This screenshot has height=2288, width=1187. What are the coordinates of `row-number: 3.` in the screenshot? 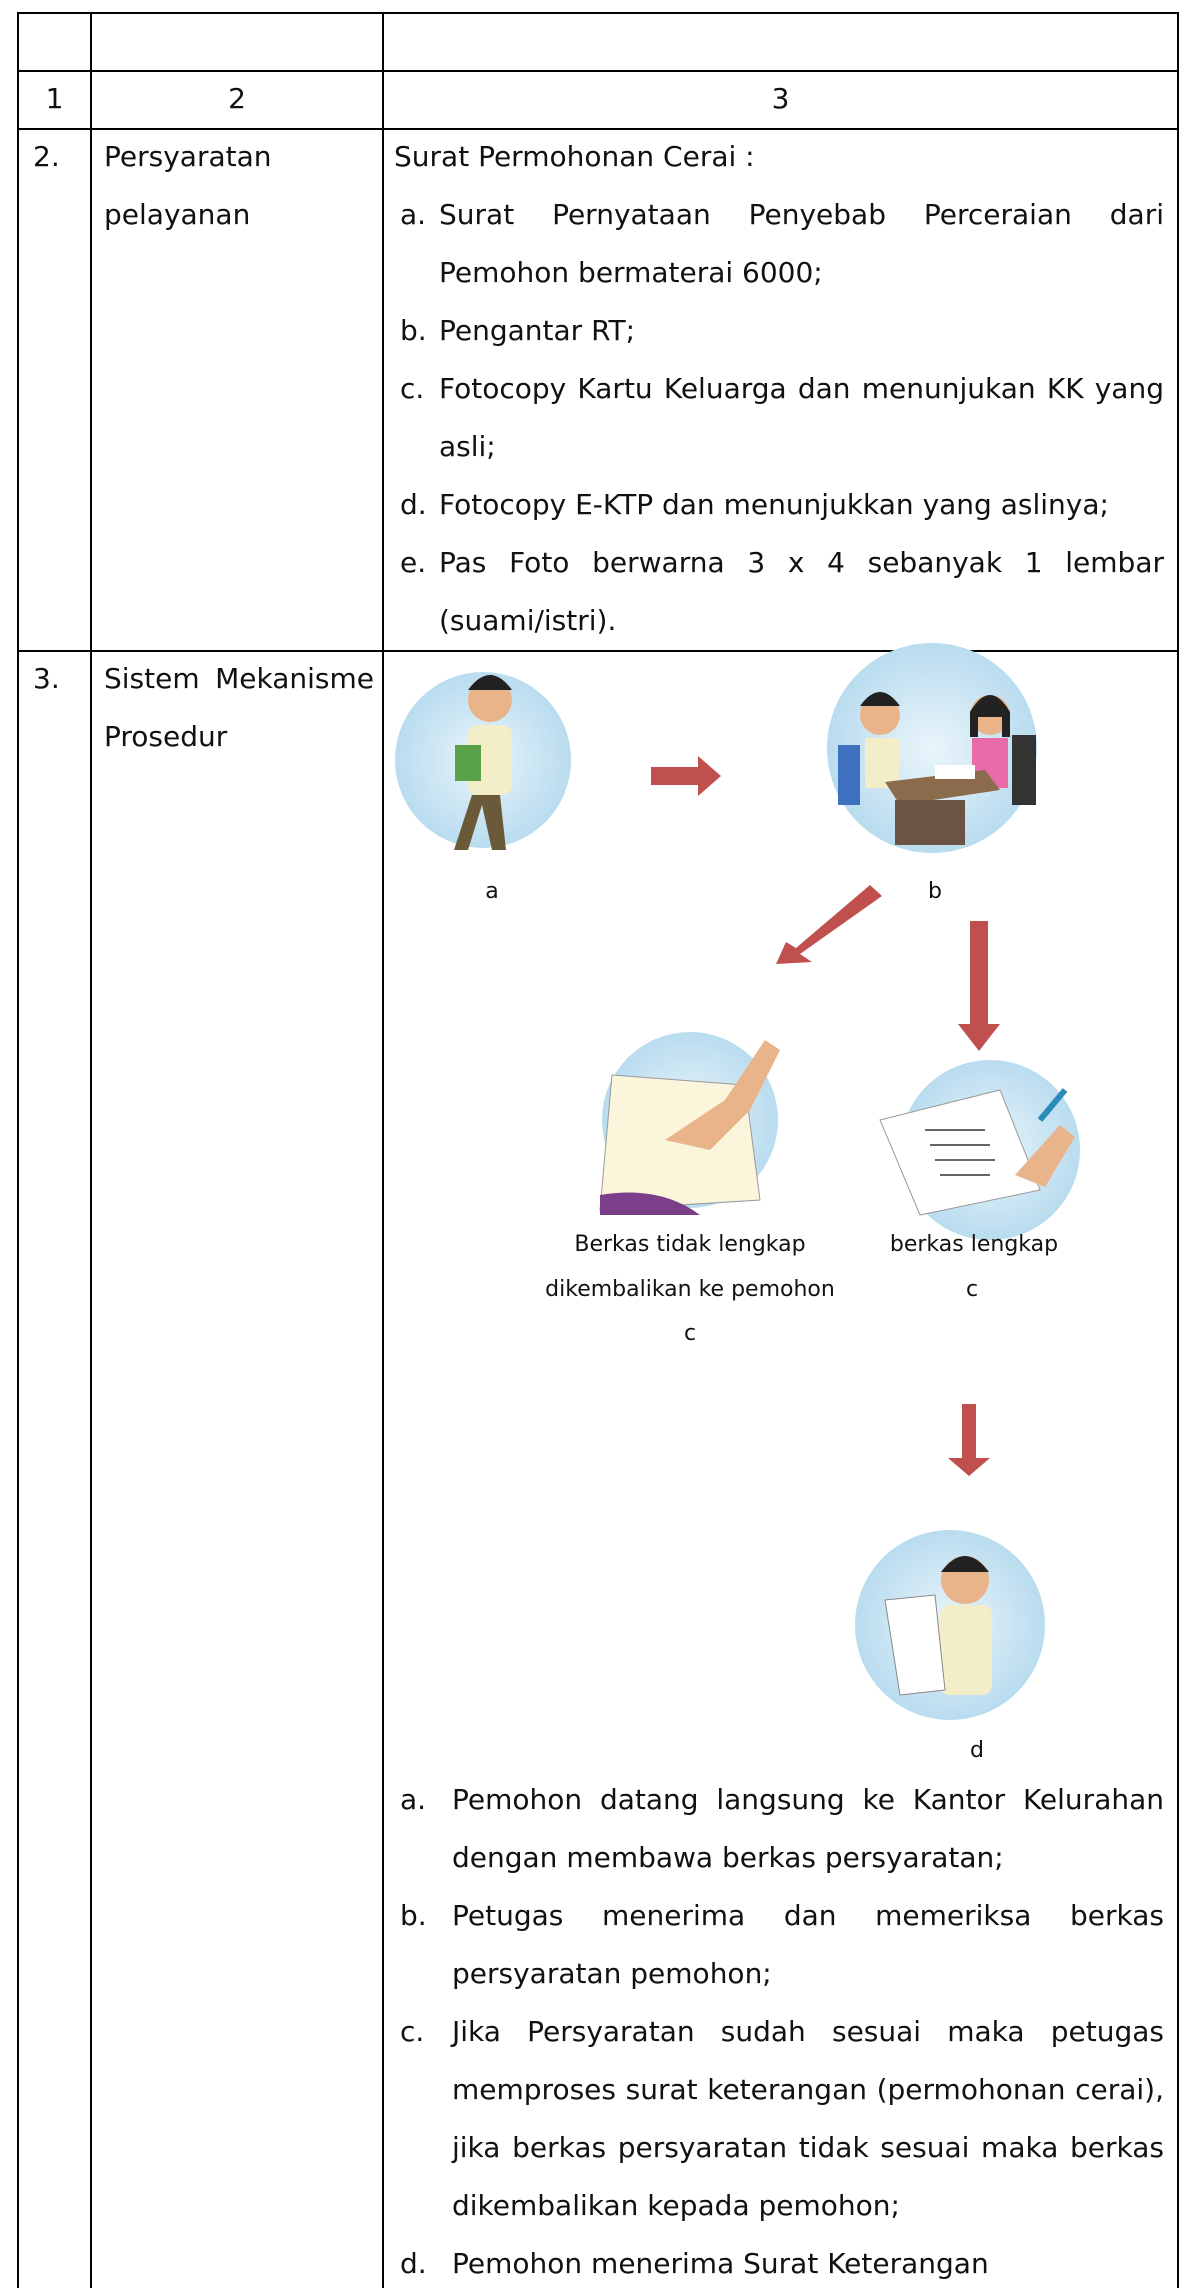 It's located at (46, 678).